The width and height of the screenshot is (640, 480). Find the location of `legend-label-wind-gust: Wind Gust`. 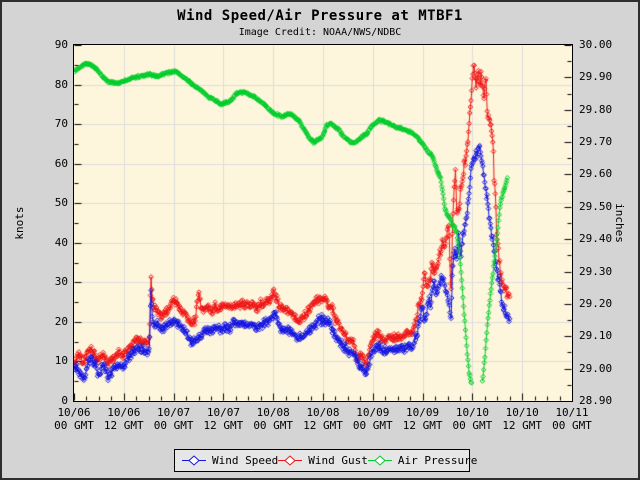

legend-label-wind-gust: Wind Gust is located at coordinates (338, 460).